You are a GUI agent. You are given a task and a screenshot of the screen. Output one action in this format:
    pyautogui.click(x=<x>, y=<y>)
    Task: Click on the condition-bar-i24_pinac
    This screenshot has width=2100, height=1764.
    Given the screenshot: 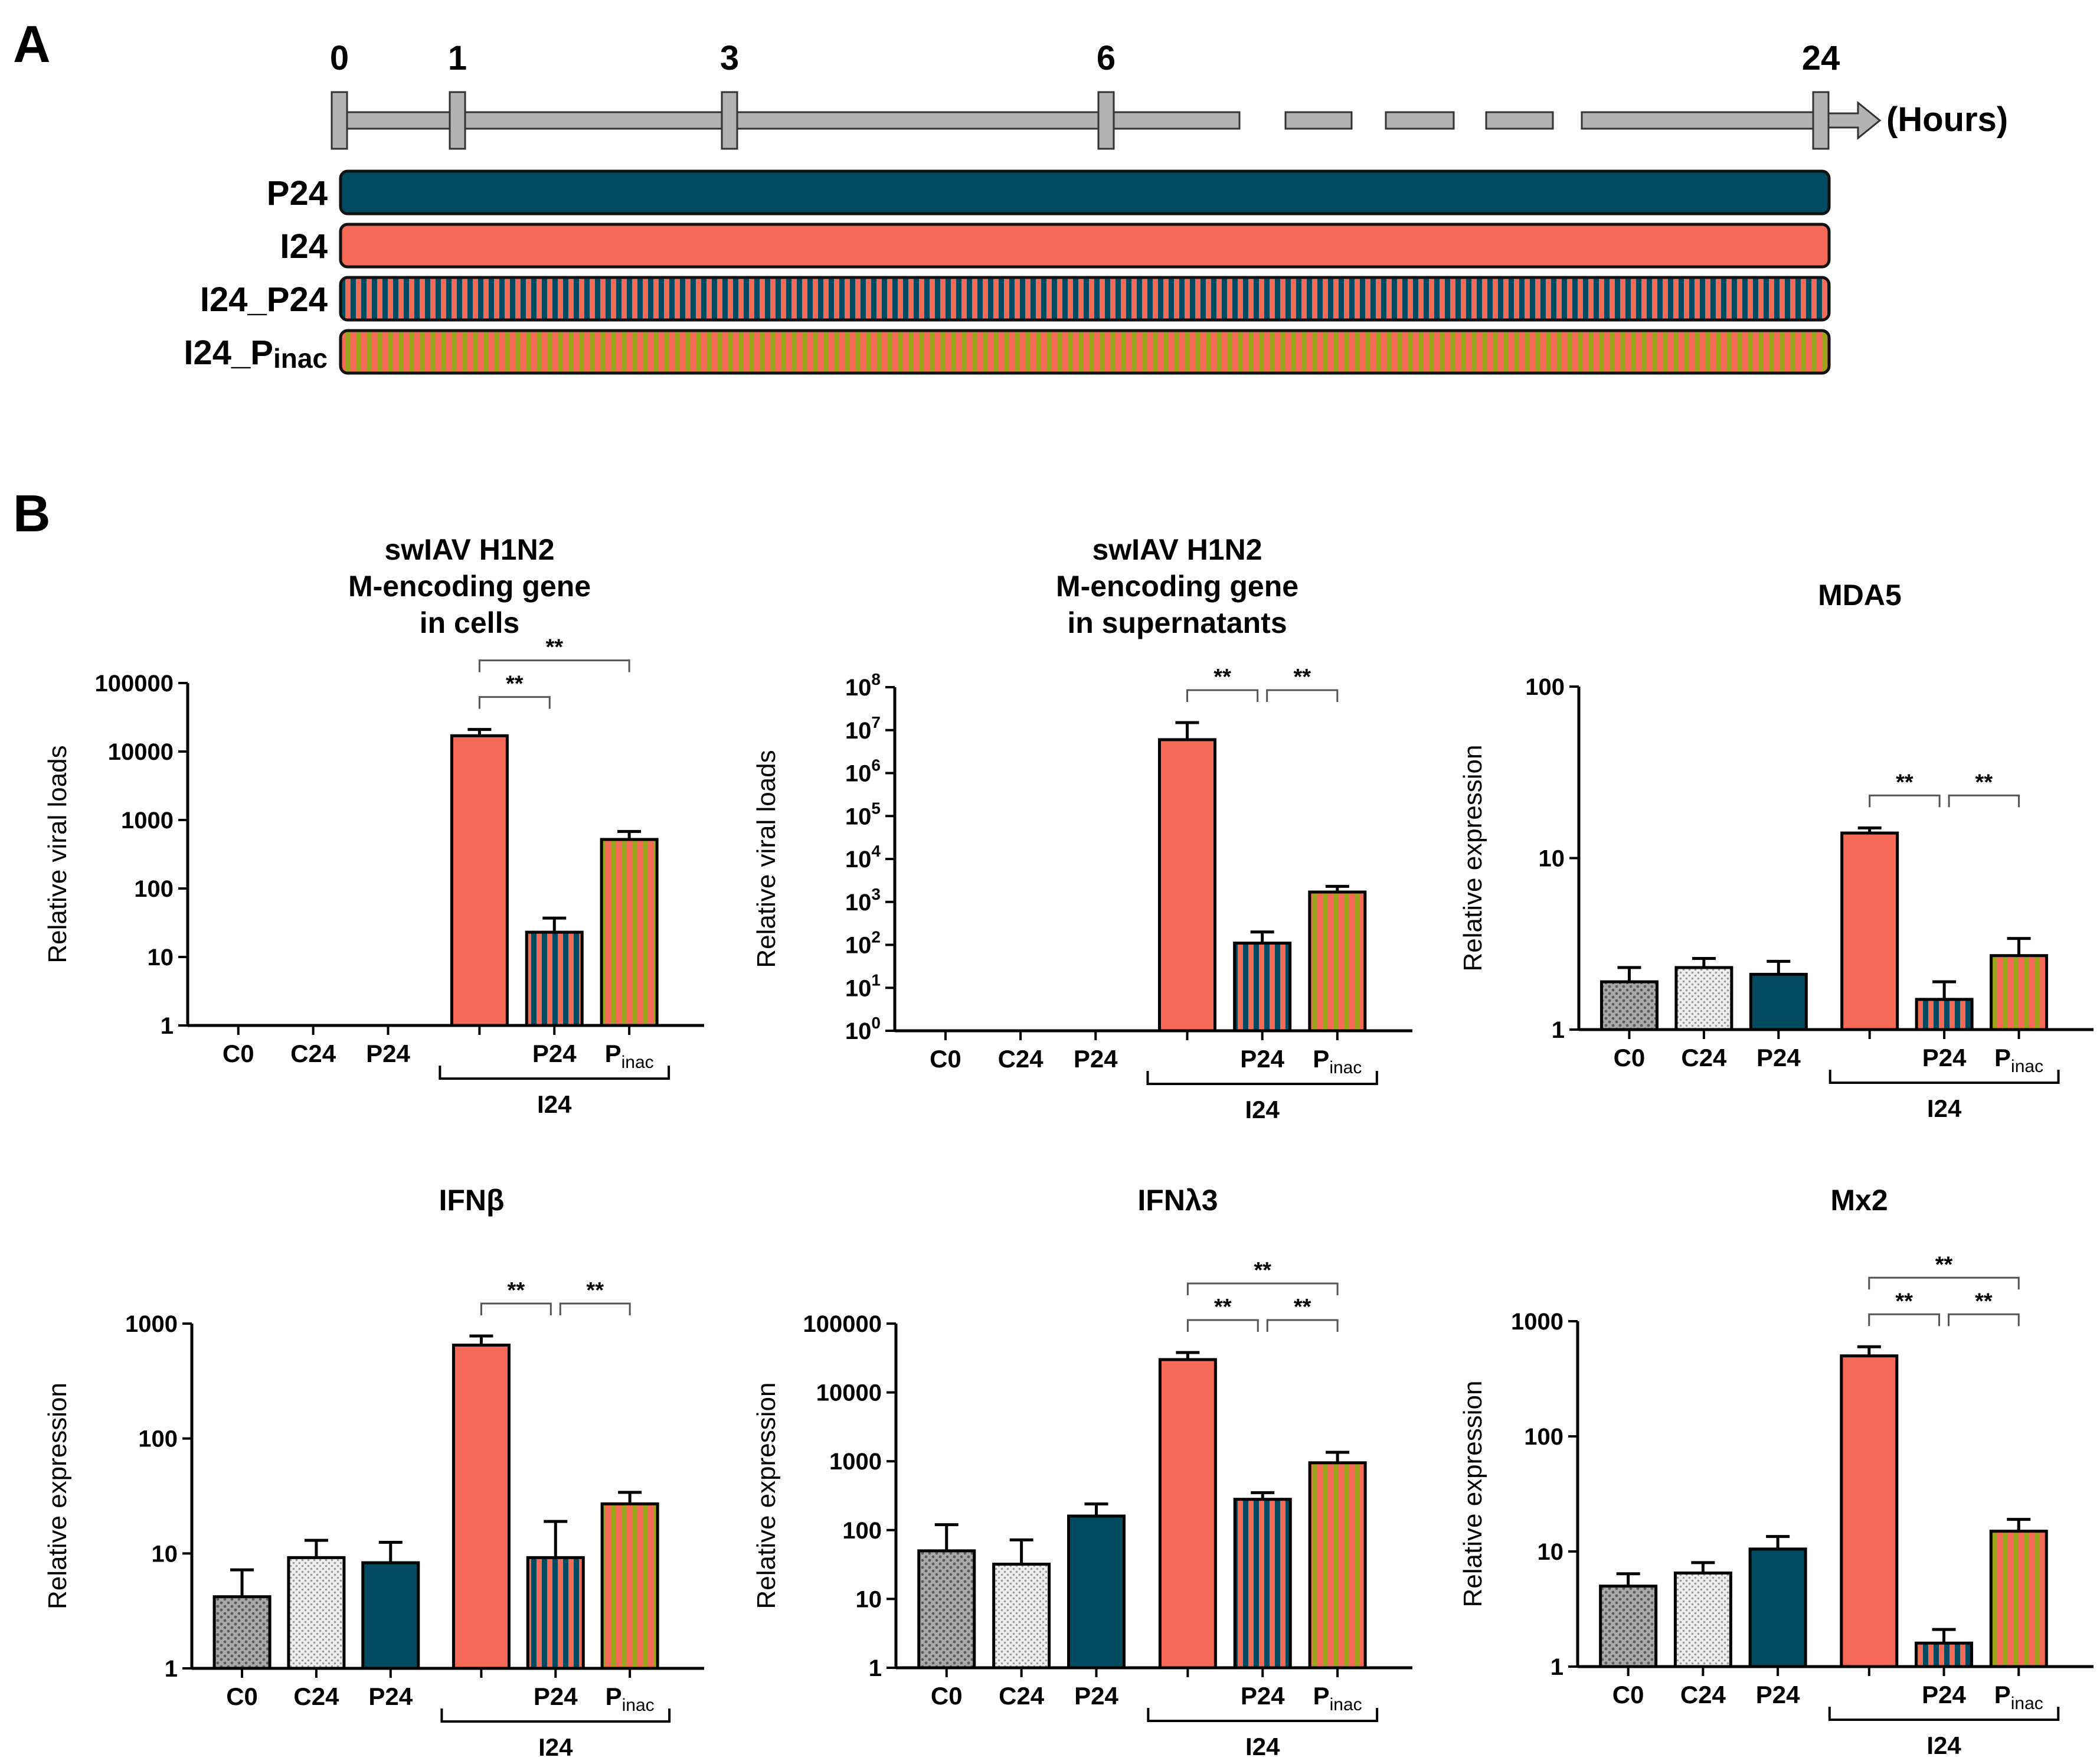 What is the action you would take?
    pyautogui.click(x=1085, y=352)
    